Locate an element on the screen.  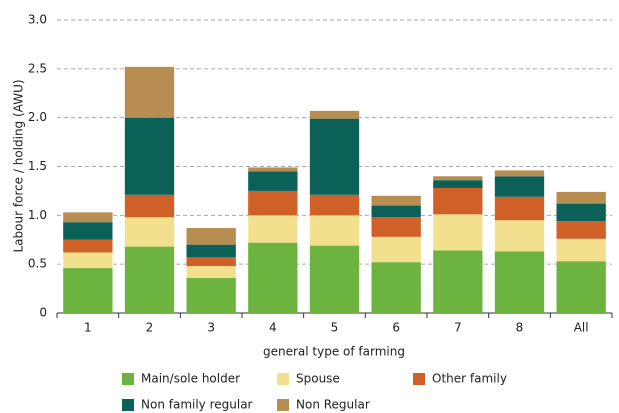
x-tick-label: 6 is located at coordinates (396, 328).